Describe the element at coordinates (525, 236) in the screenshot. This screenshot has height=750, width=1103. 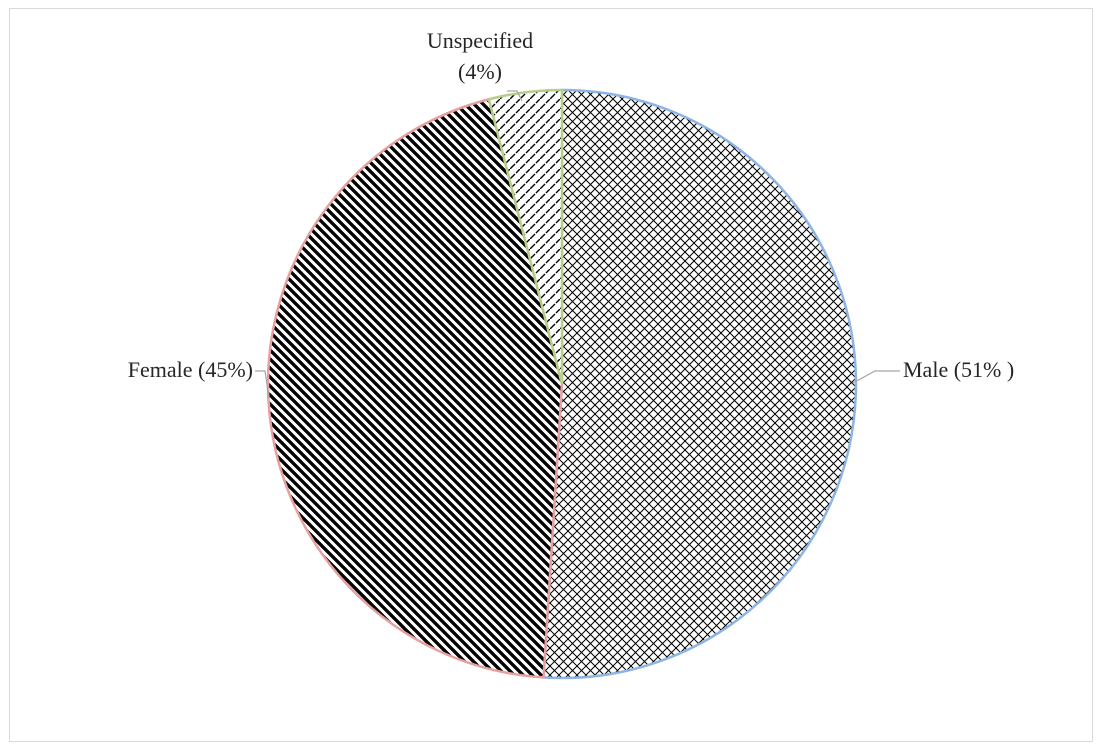
I see `pie-slice-unspecified` at that location.